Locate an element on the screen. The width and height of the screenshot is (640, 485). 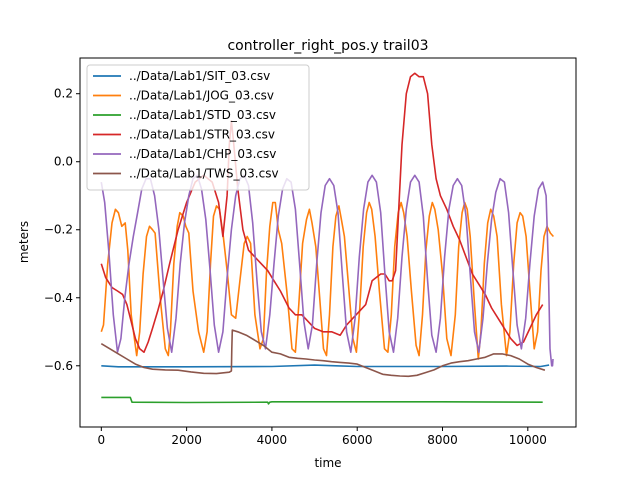
legend-entry: ../Data/Lab1/JOG_03.csv is located at coordinates (201, 96).